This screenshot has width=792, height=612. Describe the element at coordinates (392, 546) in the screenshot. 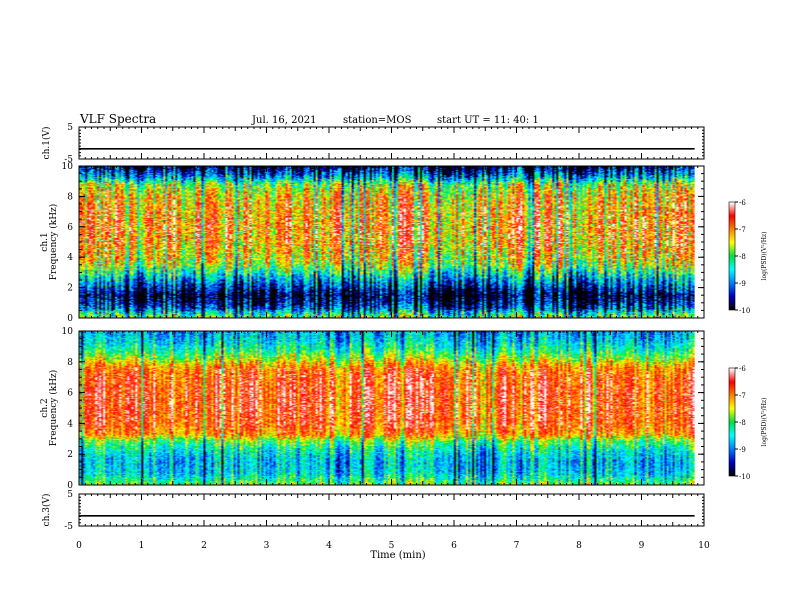

I see `x-tick-label: 5` at that location.